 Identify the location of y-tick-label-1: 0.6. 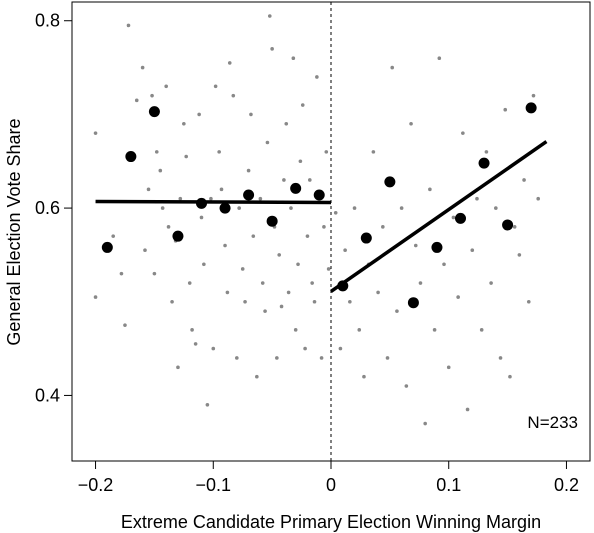
(47, 208).